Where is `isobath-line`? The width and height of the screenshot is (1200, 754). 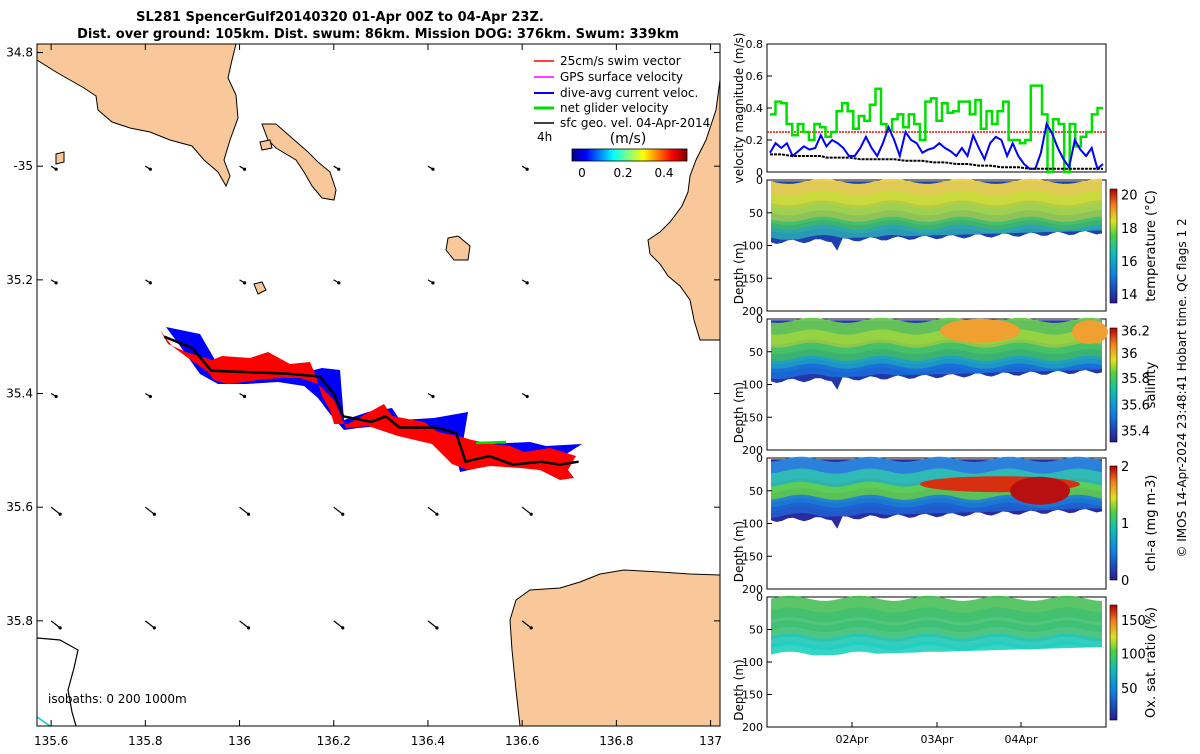
isobath-line is located at coordinates (58, 681).